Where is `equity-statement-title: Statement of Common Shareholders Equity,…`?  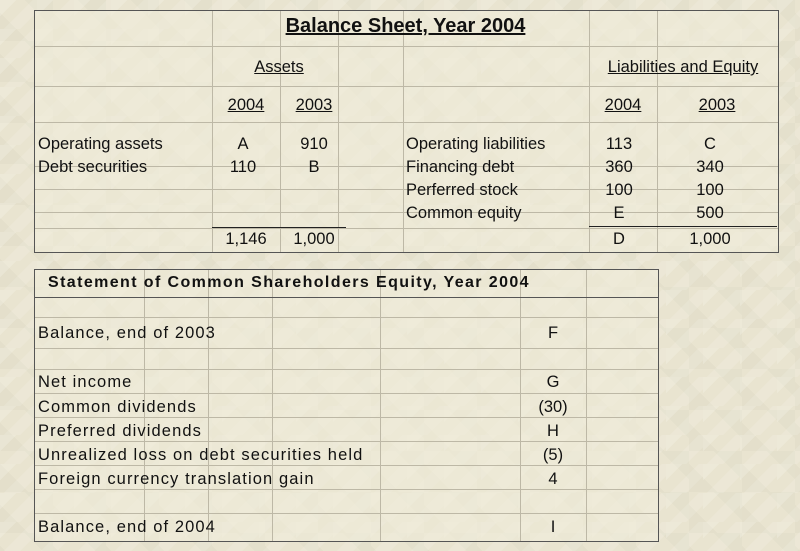 equity-statement-title: Statement of Common Shareholders Equity,… is located at coordinates (289, 282).